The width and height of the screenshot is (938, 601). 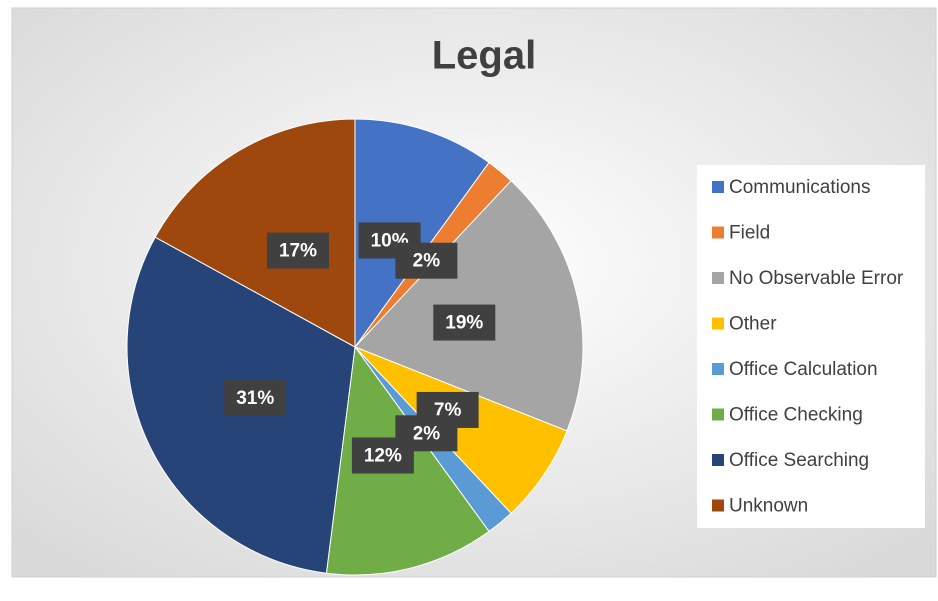 I want to click on legend-label: Office Checking, so click(x=796, y=415).